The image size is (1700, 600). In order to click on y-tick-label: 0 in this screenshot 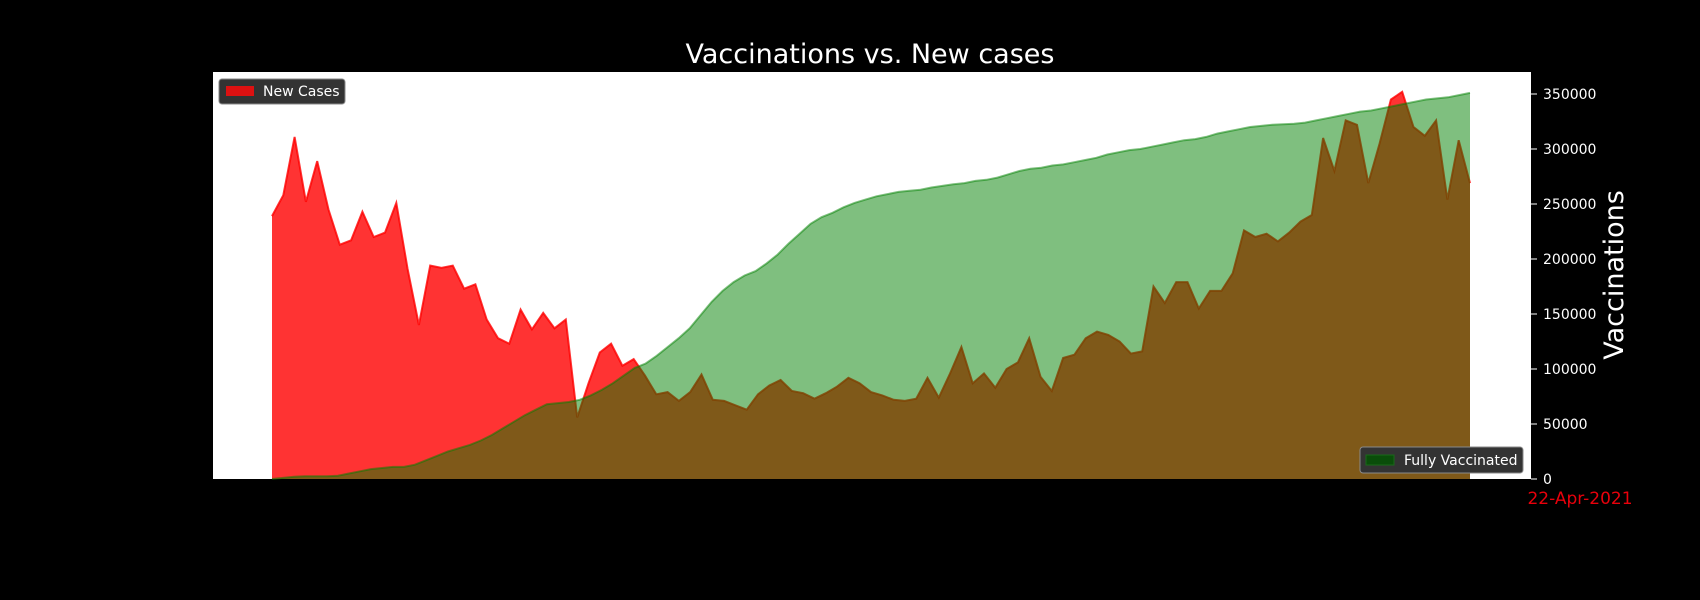, I will do `click(1547, 480)`.